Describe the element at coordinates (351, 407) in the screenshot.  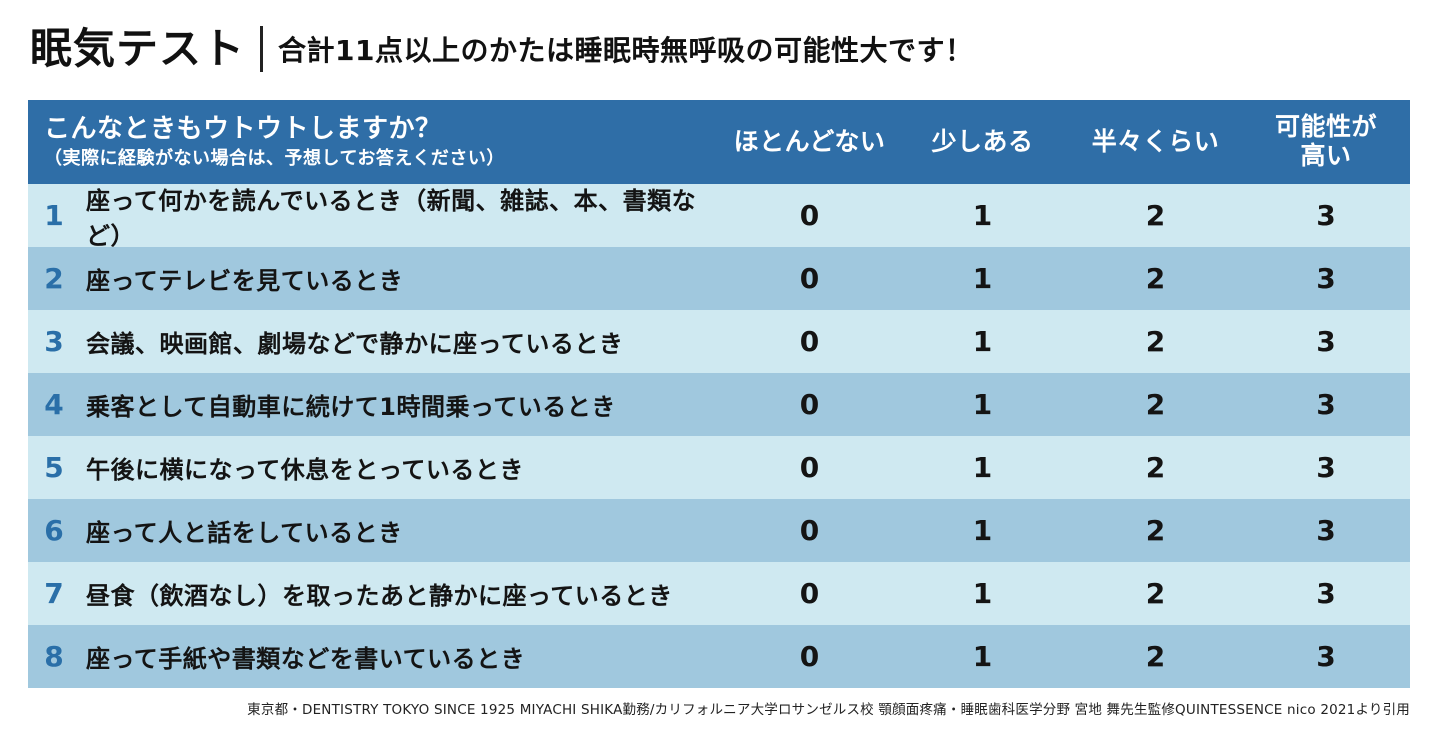
I see `row-question: 乗客として自動車に続けて1時間乗っているとき` at that location.